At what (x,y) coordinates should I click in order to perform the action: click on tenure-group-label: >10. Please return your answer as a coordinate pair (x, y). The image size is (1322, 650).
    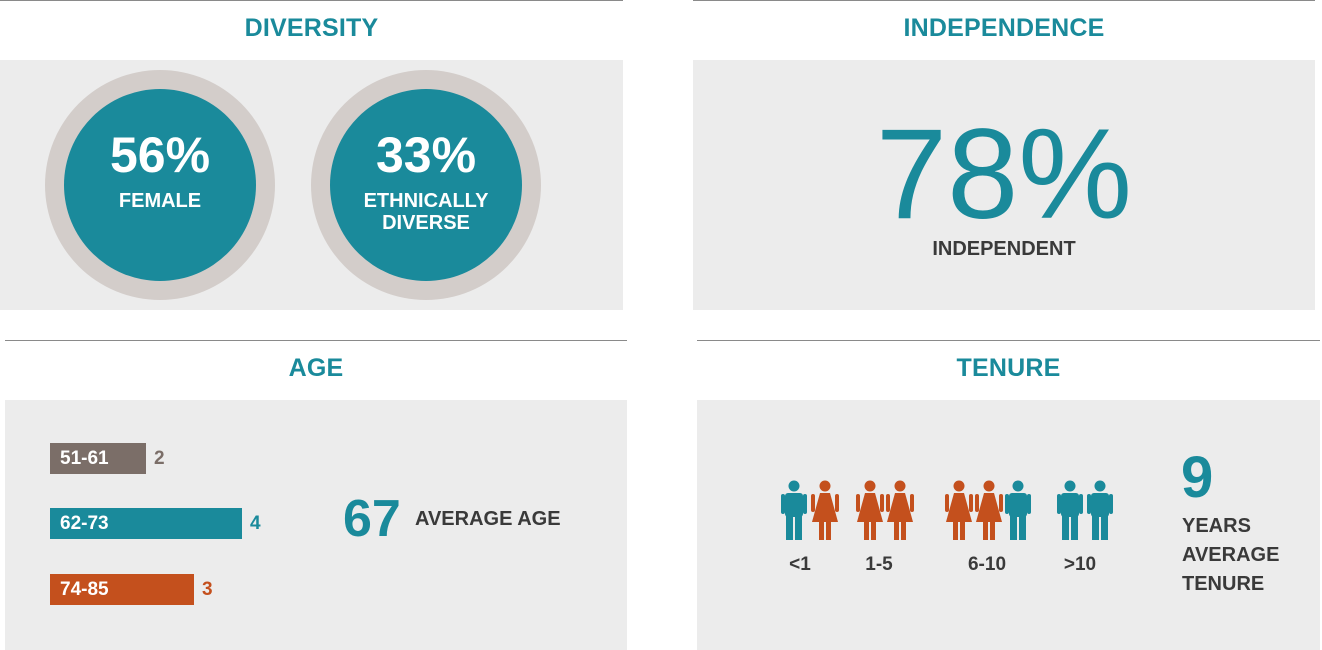
    Looking at the image, I should click on (1080, 564).